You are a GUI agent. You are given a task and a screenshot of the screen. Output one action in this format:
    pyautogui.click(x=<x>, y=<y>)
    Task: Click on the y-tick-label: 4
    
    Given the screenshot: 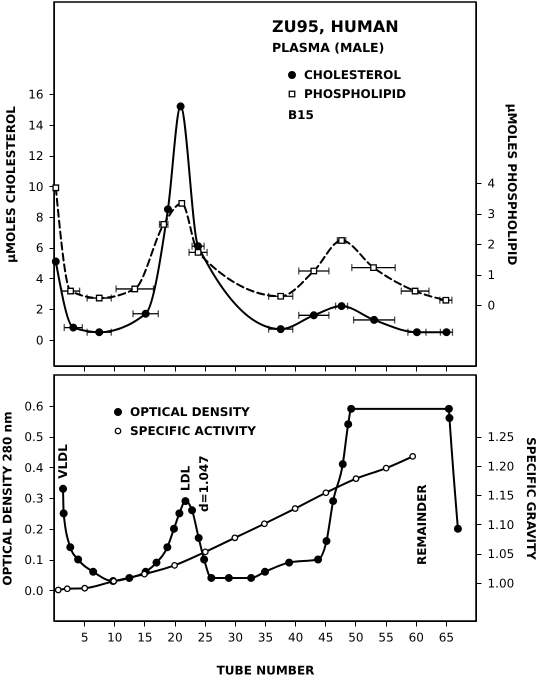 What is the action you would take?
    pyautogui.click(x=40, y=279)
    